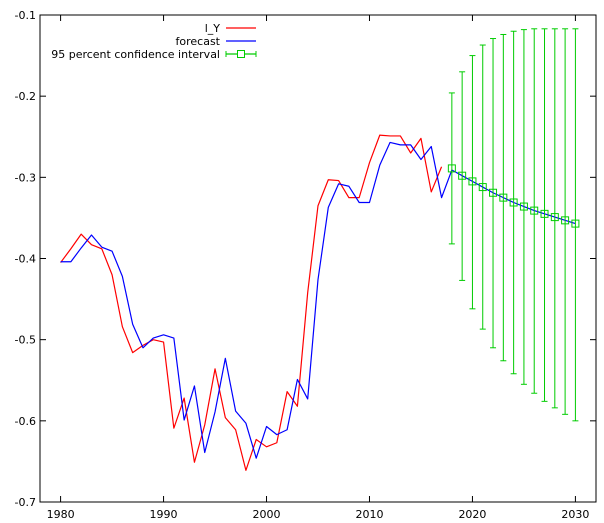 The width and height of the screenshot is (604, 523). What do you see at coordinates (25, 177) in the screenshot?
I see `y-tick-label: -0.3` at bounding box center [25, 177].